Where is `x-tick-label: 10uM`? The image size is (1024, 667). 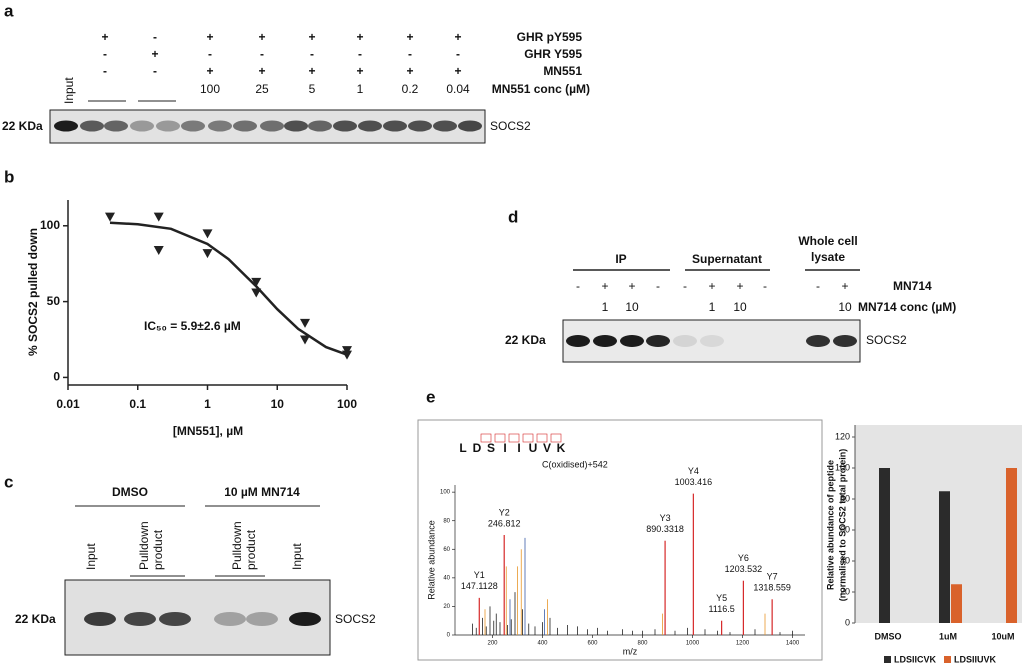
x-tick-label: 10uM is located at coordinates (1002, 636).